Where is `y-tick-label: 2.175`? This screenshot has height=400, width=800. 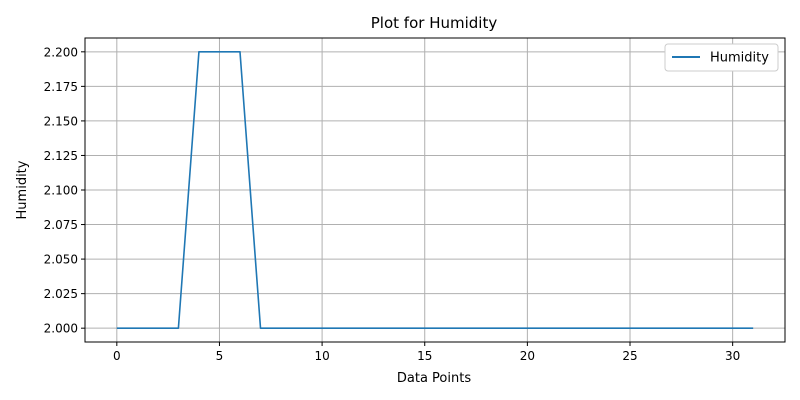
y-tick-label: 2.175 is located at coordinates (61, 87).